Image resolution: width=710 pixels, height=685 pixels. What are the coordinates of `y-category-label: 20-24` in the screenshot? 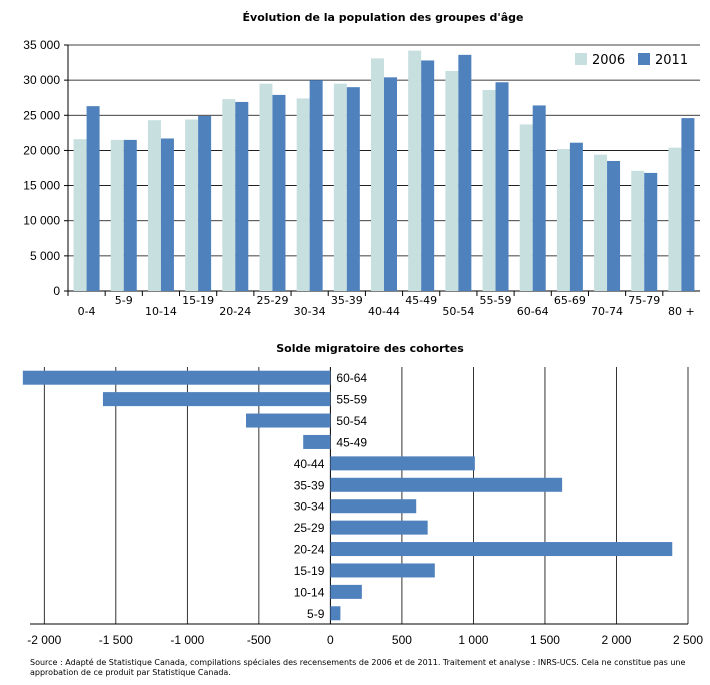 It's located at (309, 550).